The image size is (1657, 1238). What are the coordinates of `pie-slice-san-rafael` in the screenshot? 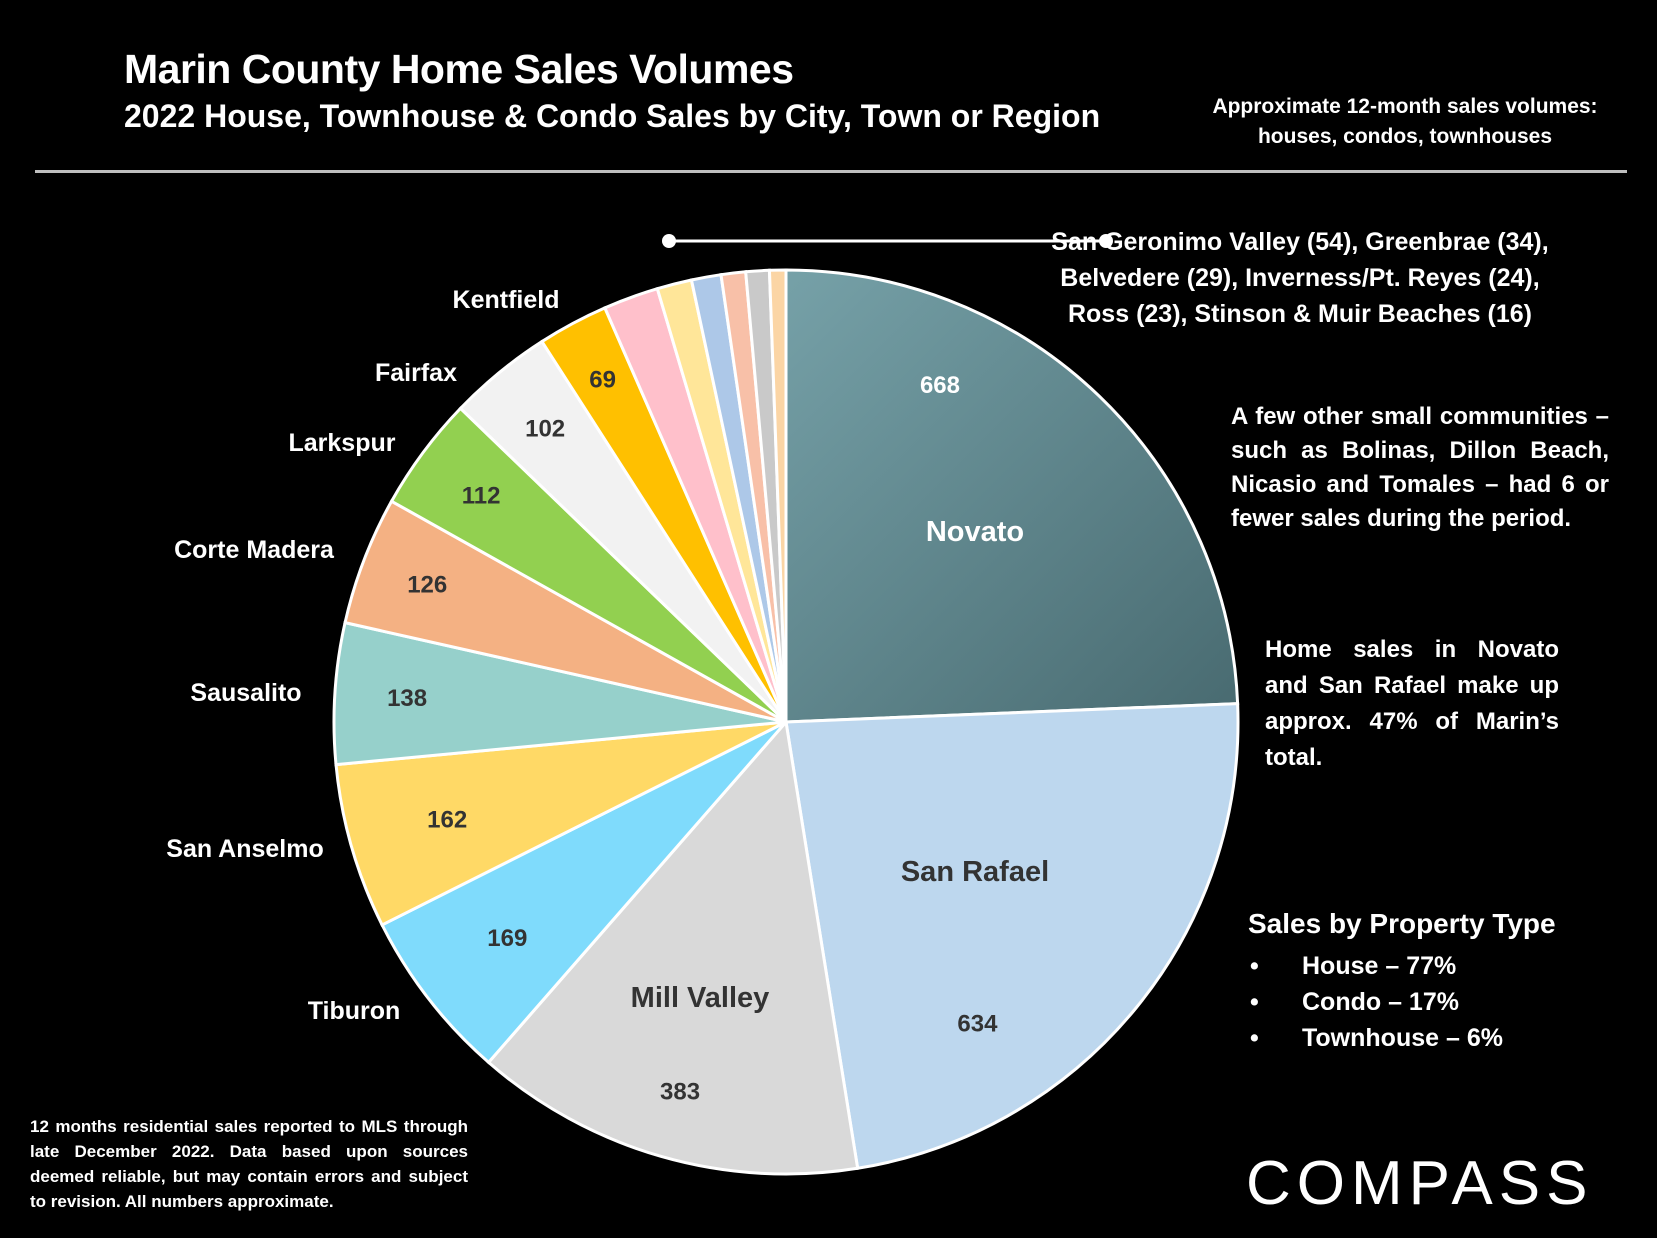 It's located at (1012, 936).